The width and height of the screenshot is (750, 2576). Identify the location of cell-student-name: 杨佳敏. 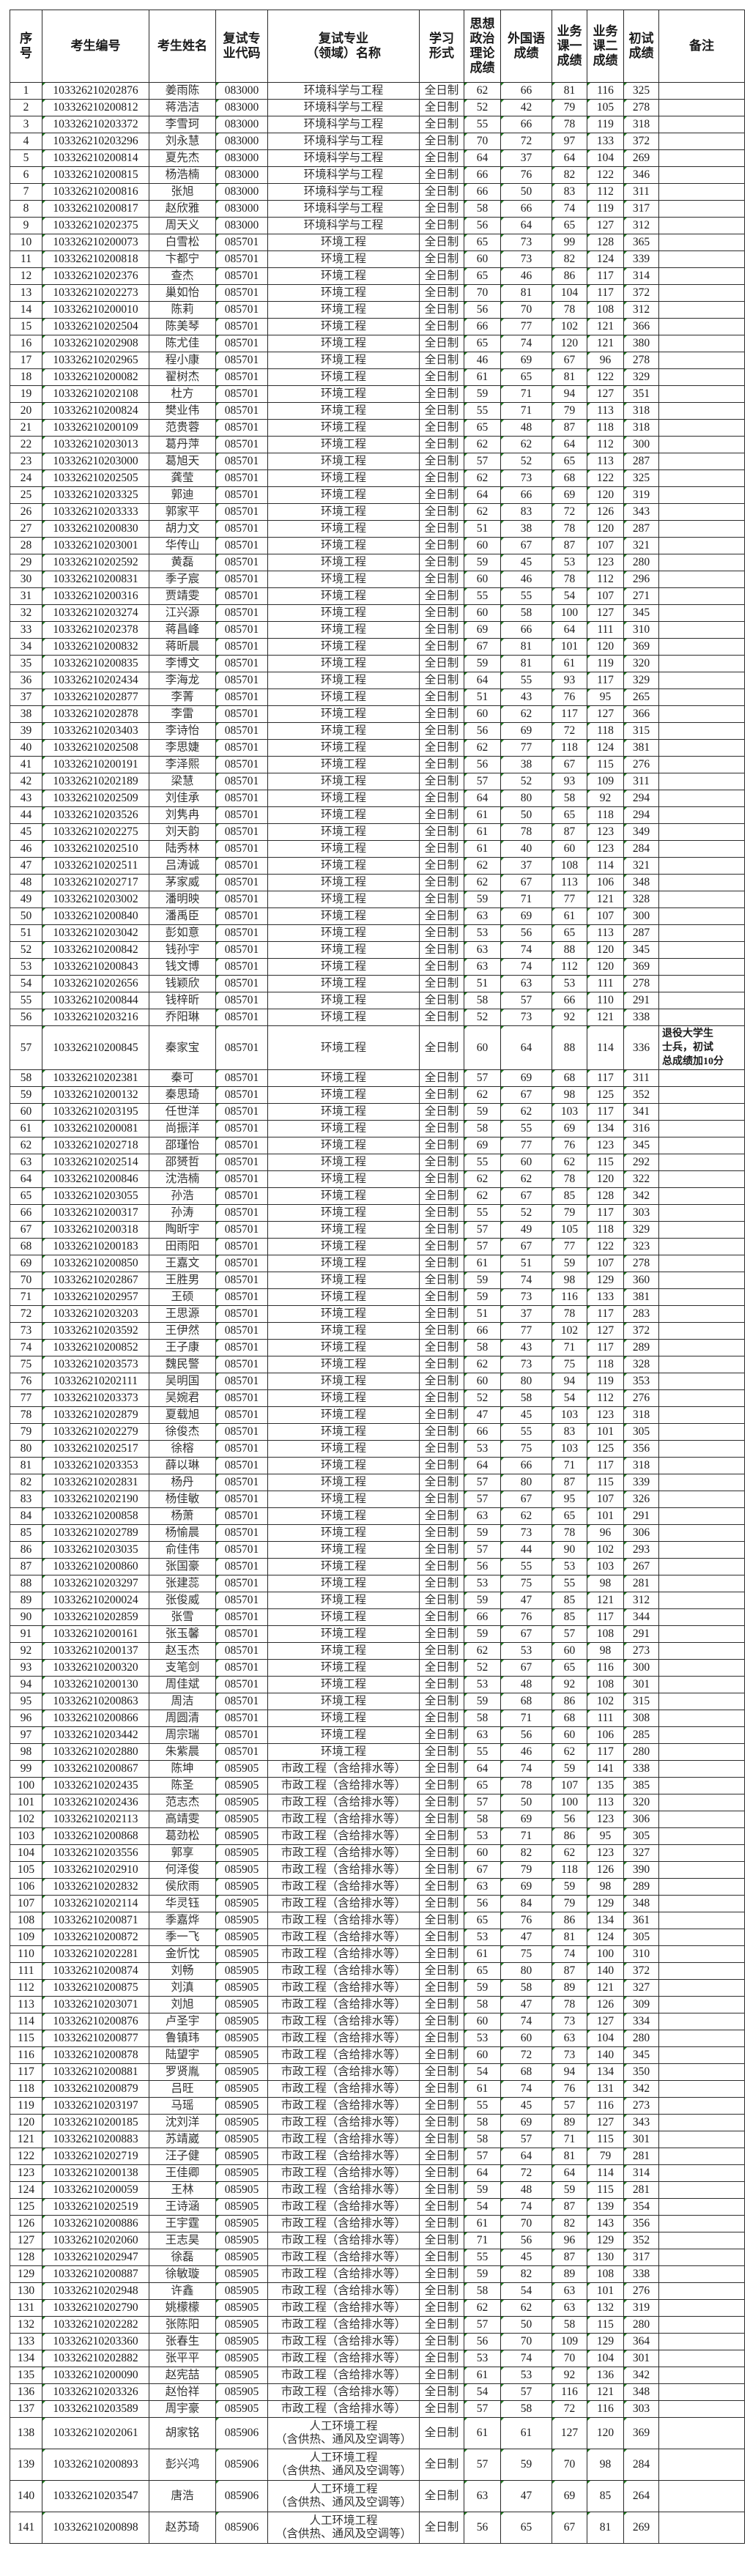
(182, 1499).